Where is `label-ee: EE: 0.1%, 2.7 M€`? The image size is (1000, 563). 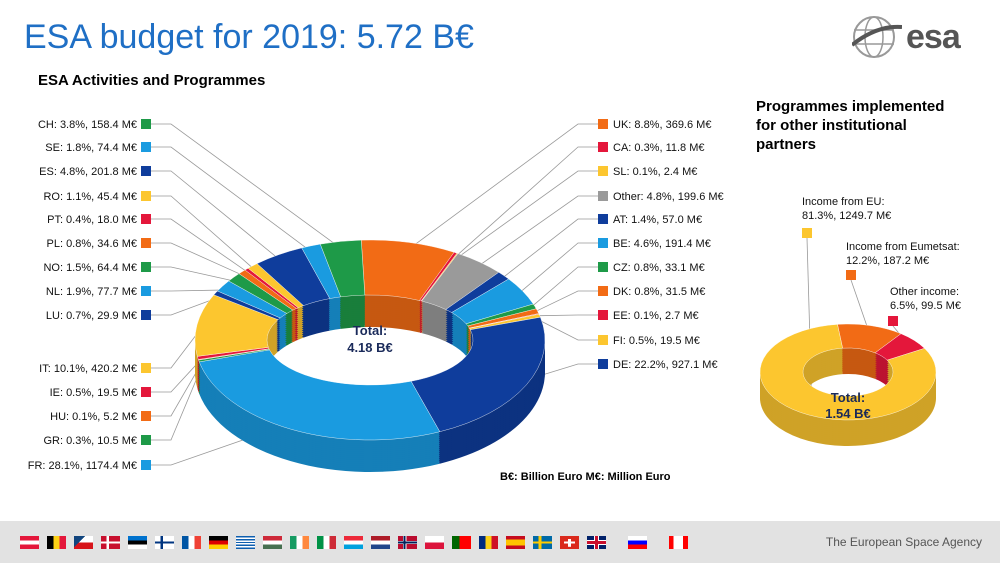 label-ee: EE: 0.1%, 2.7 M€ is located at coordinates (656, 316).